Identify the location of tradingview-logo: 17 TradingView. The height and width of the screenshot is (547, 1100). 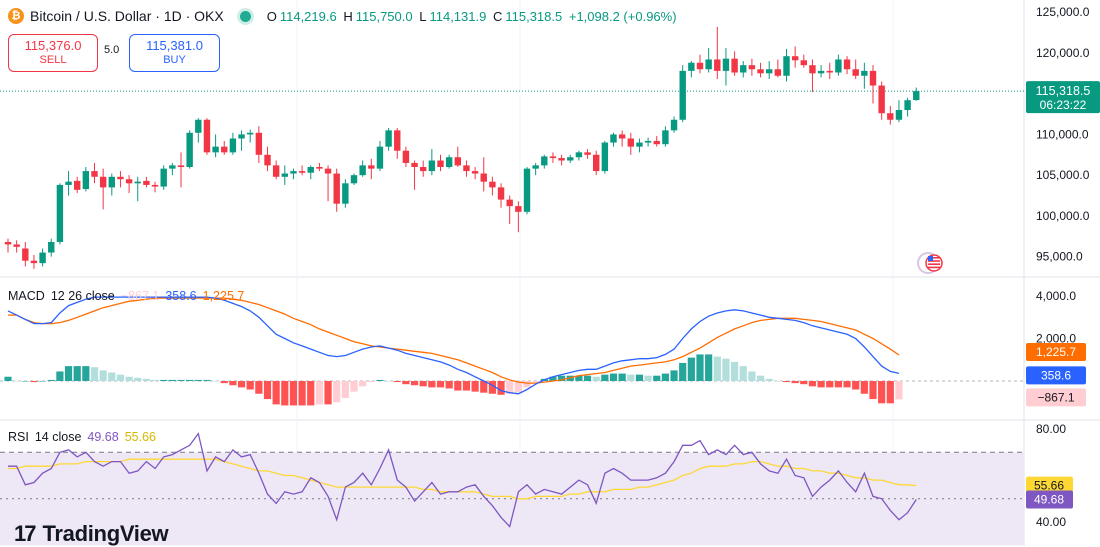
(91, 534).